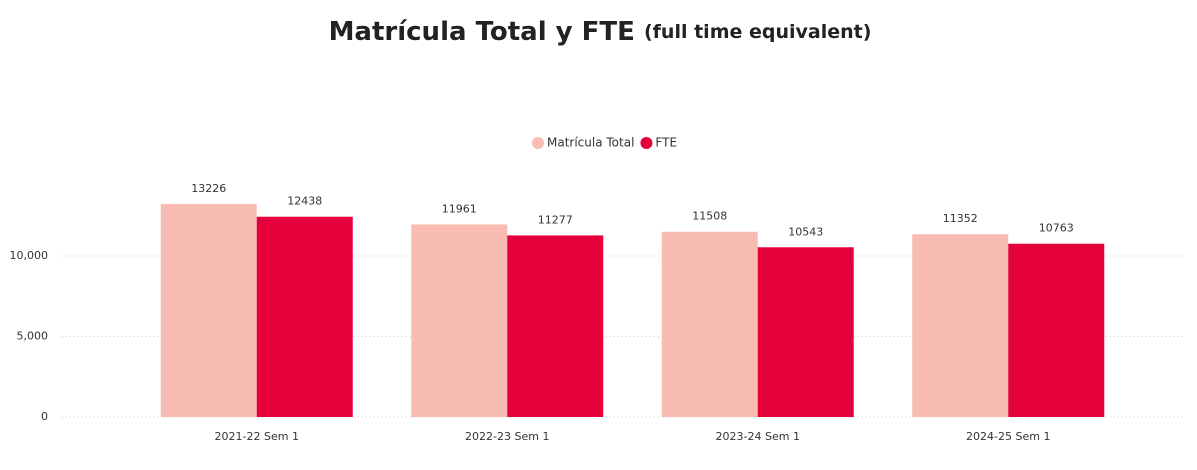  What do you see at coordinates (304, 201) in the screenshot?
I see `data-label: 12438` at bounding box center [304, 201].